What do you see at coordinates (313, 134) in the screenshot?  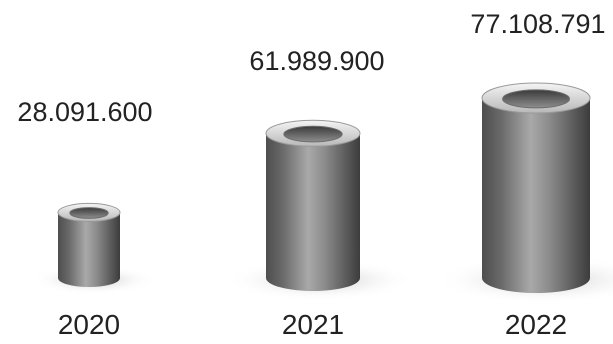 I see `cylinder-hole-2021` at bounding box center [313, 134].